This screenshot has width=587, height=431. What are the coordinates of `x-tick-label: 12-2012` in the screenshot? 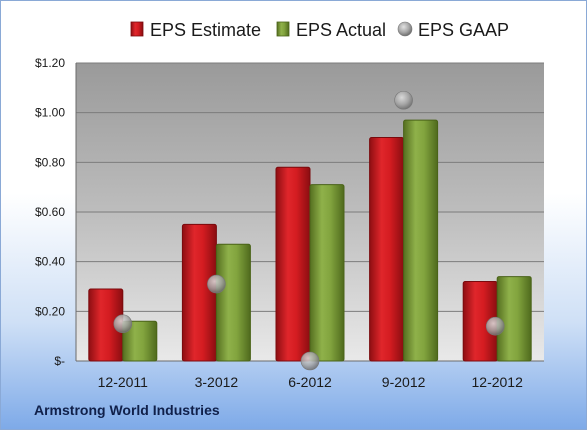 It's located at (498, 382).